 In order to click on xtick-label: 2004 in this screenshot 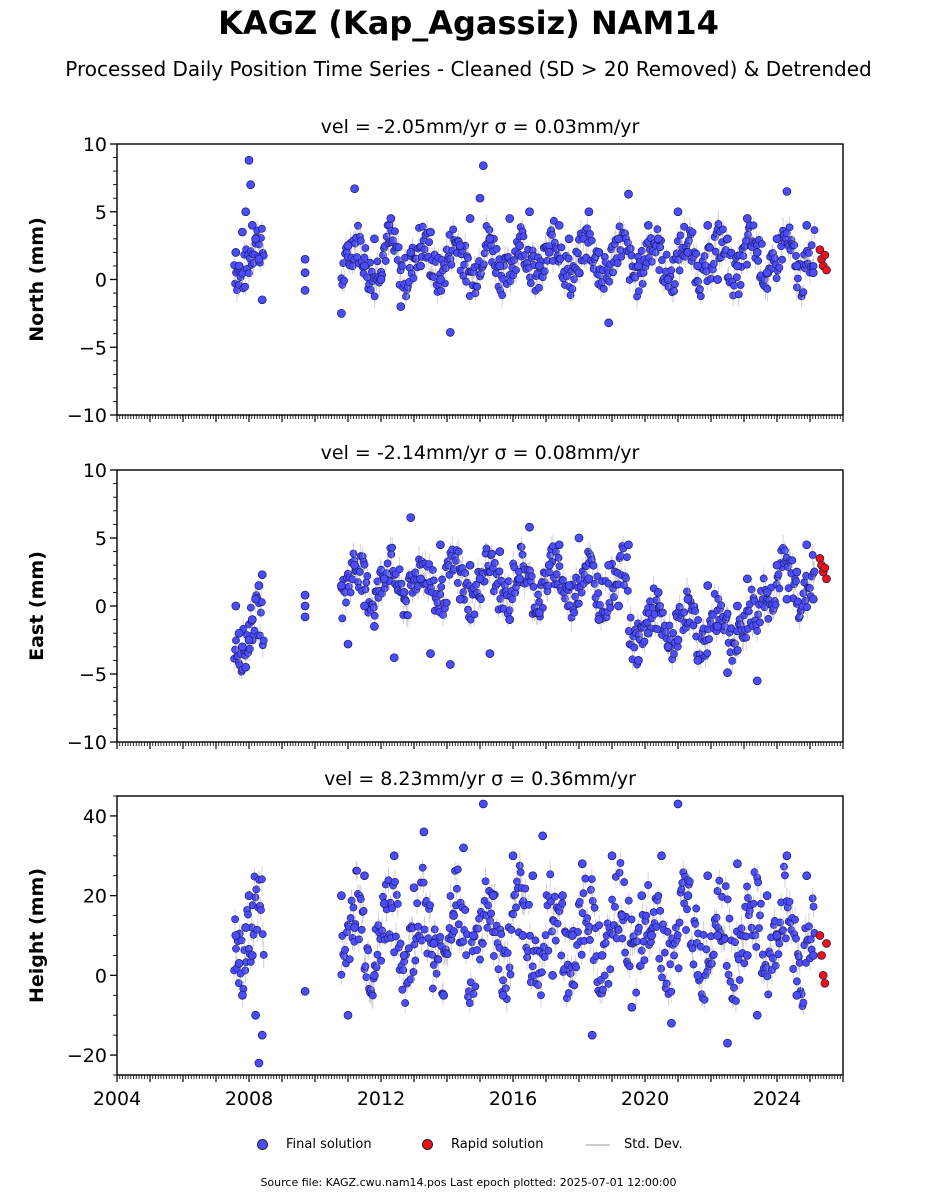, I will do `click(117, 1099)`.